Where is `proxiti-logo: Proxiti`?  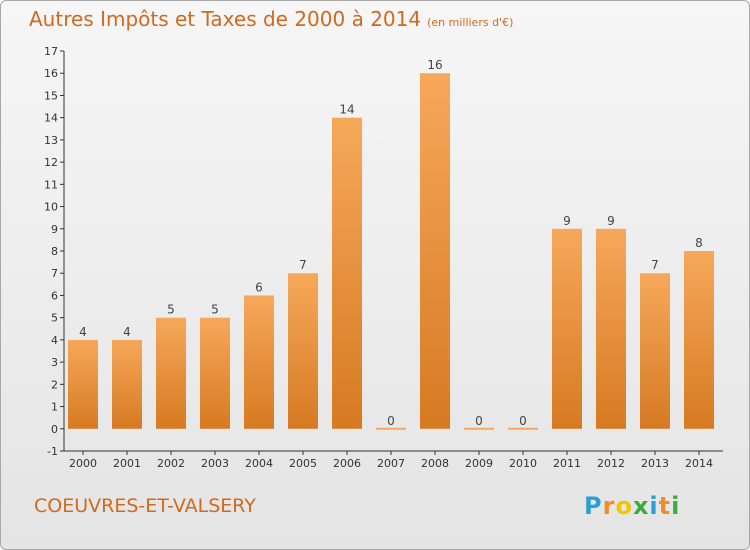 proxiti-logo: Proxiti is located at coordinates (632, 506).